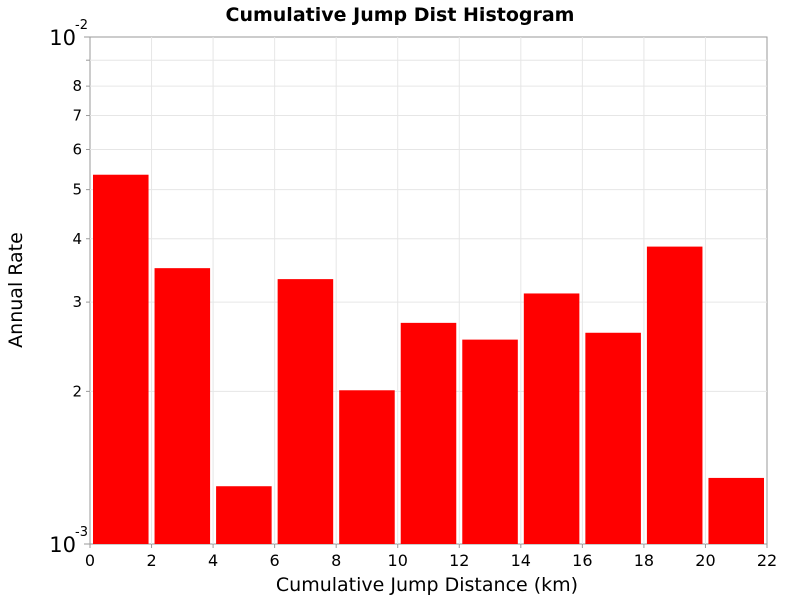  I want to click on y-tick-label: 5, so click(77, 190).